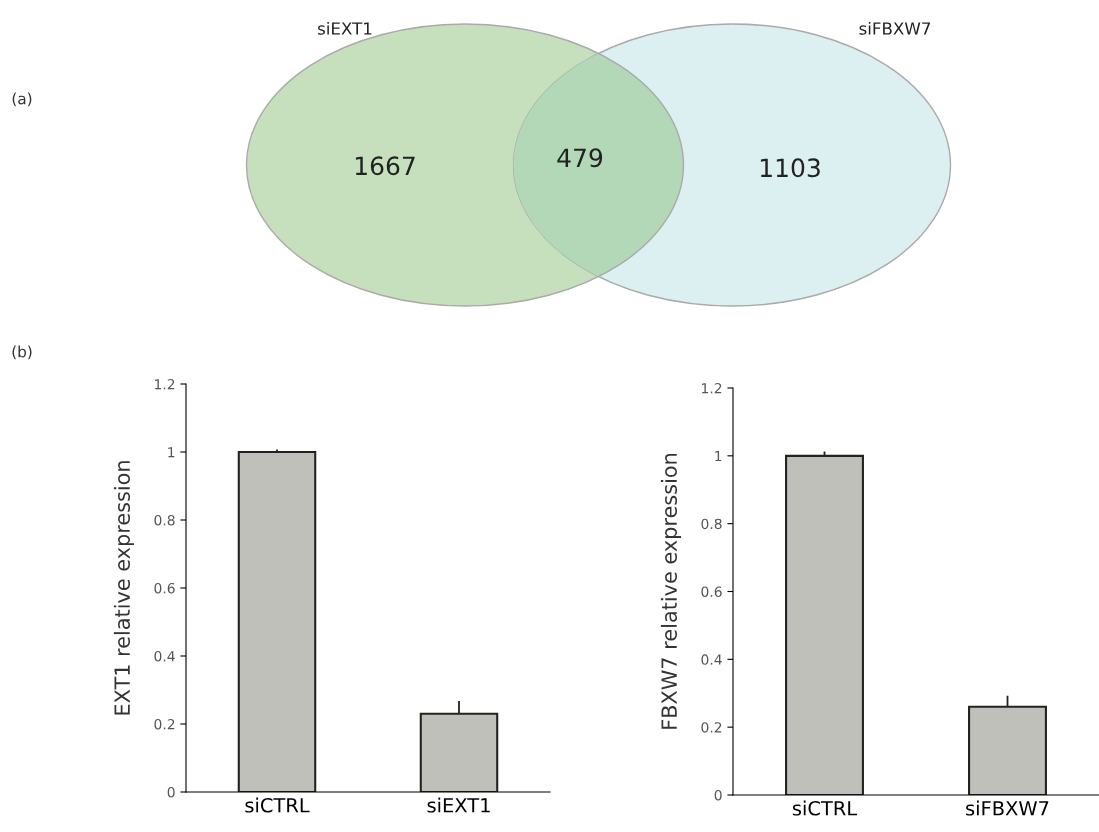 The width and height of the screenshot is (1099, 832). What do you see at coordinates (458, 805) in the screenshot?
I see `x-tick-label: siEXT1` at bounding box center [458, 805].